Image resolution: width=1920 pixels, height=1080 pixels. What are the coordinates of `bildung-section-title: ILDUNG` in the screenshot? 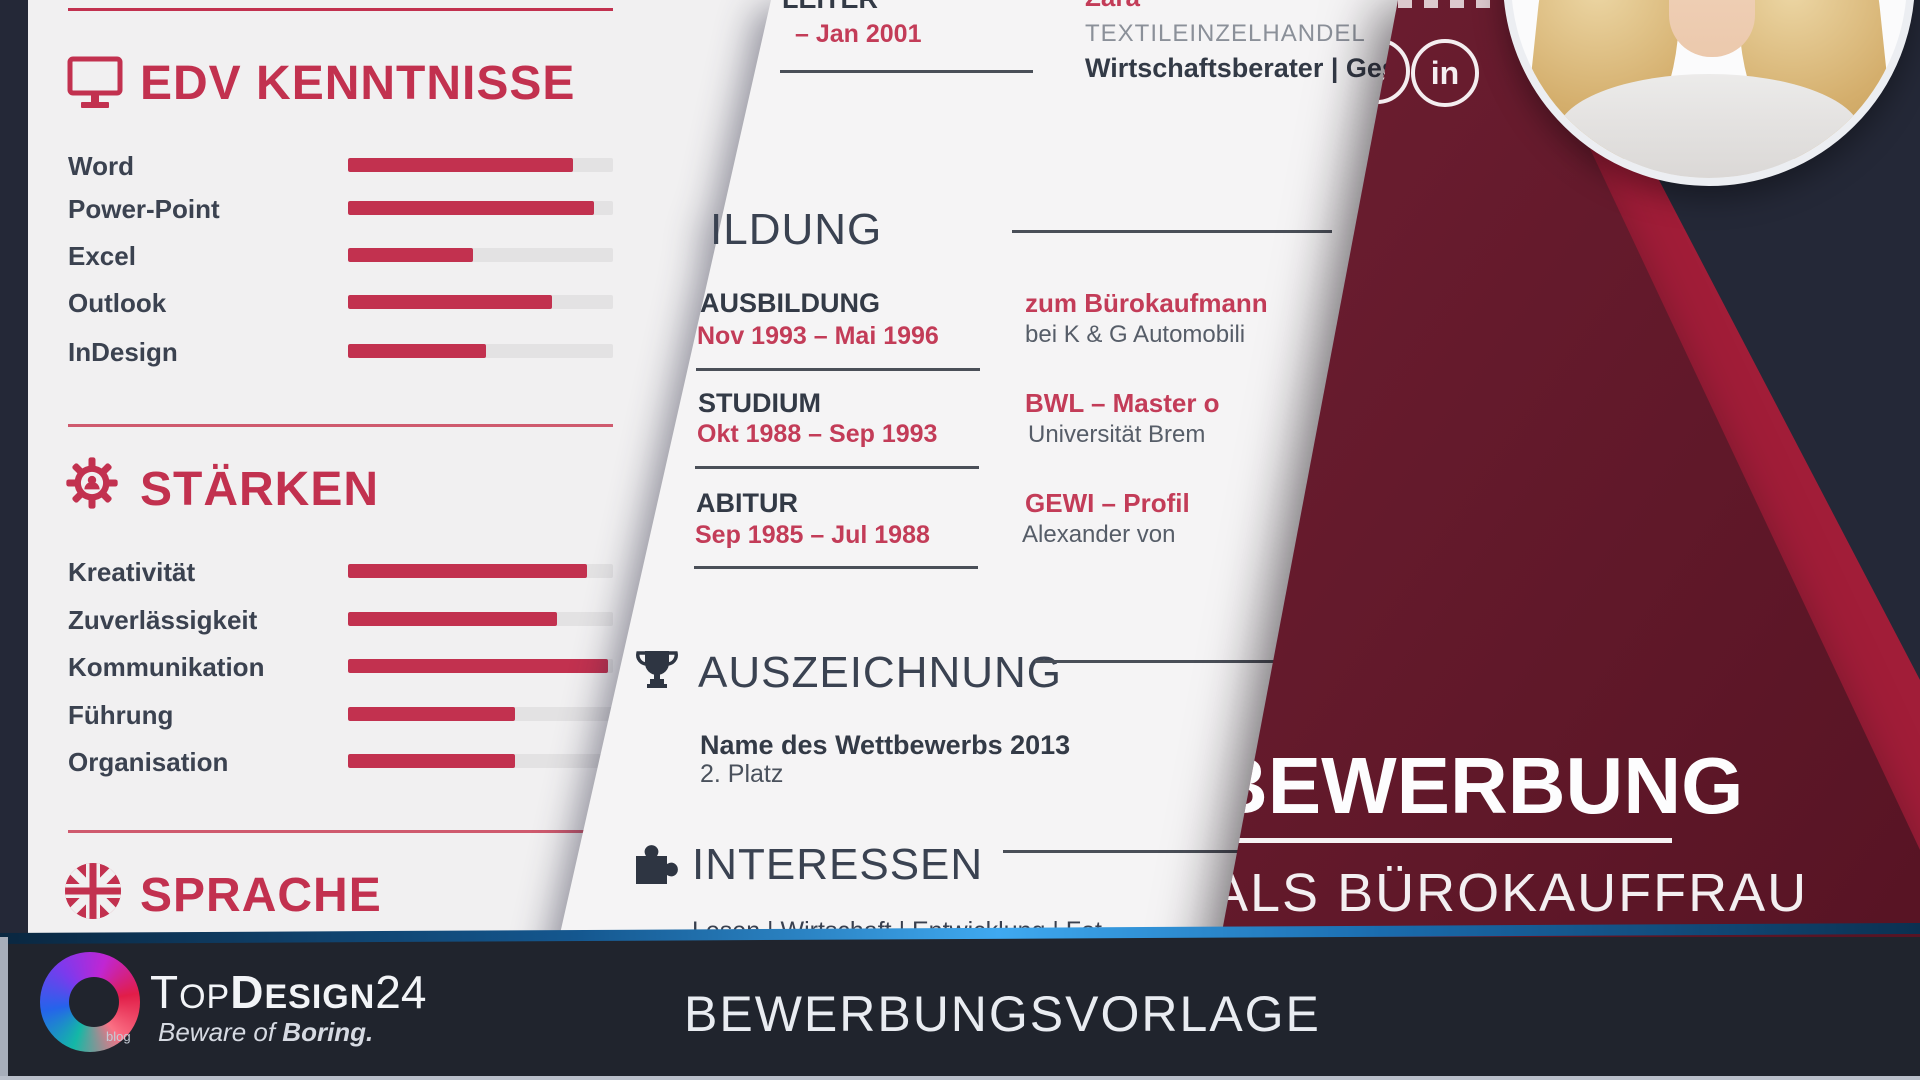 It's located at (796, 229).